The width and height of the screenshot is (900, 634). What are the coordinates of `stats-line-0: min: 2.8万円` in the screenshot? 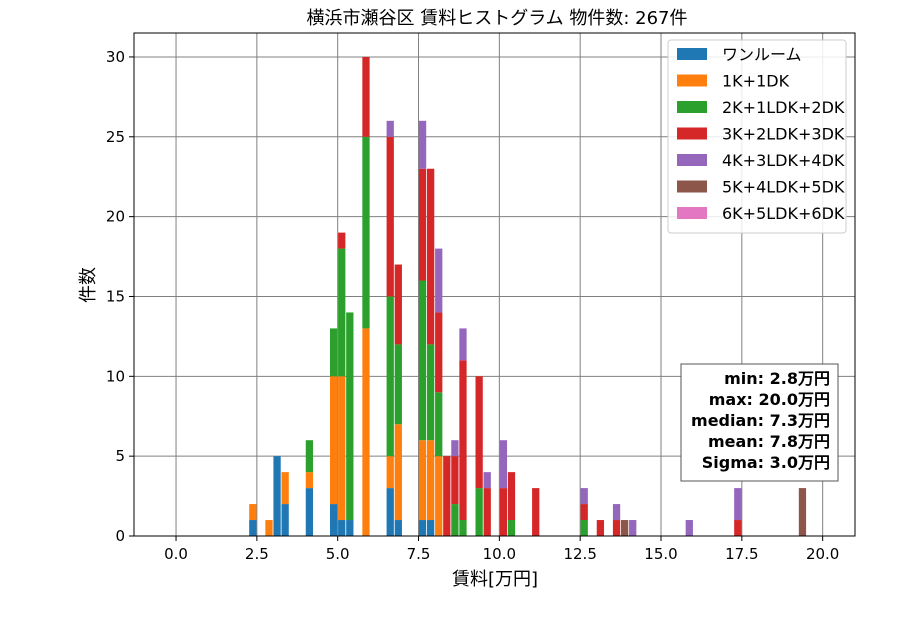 It's located at (777, 378).